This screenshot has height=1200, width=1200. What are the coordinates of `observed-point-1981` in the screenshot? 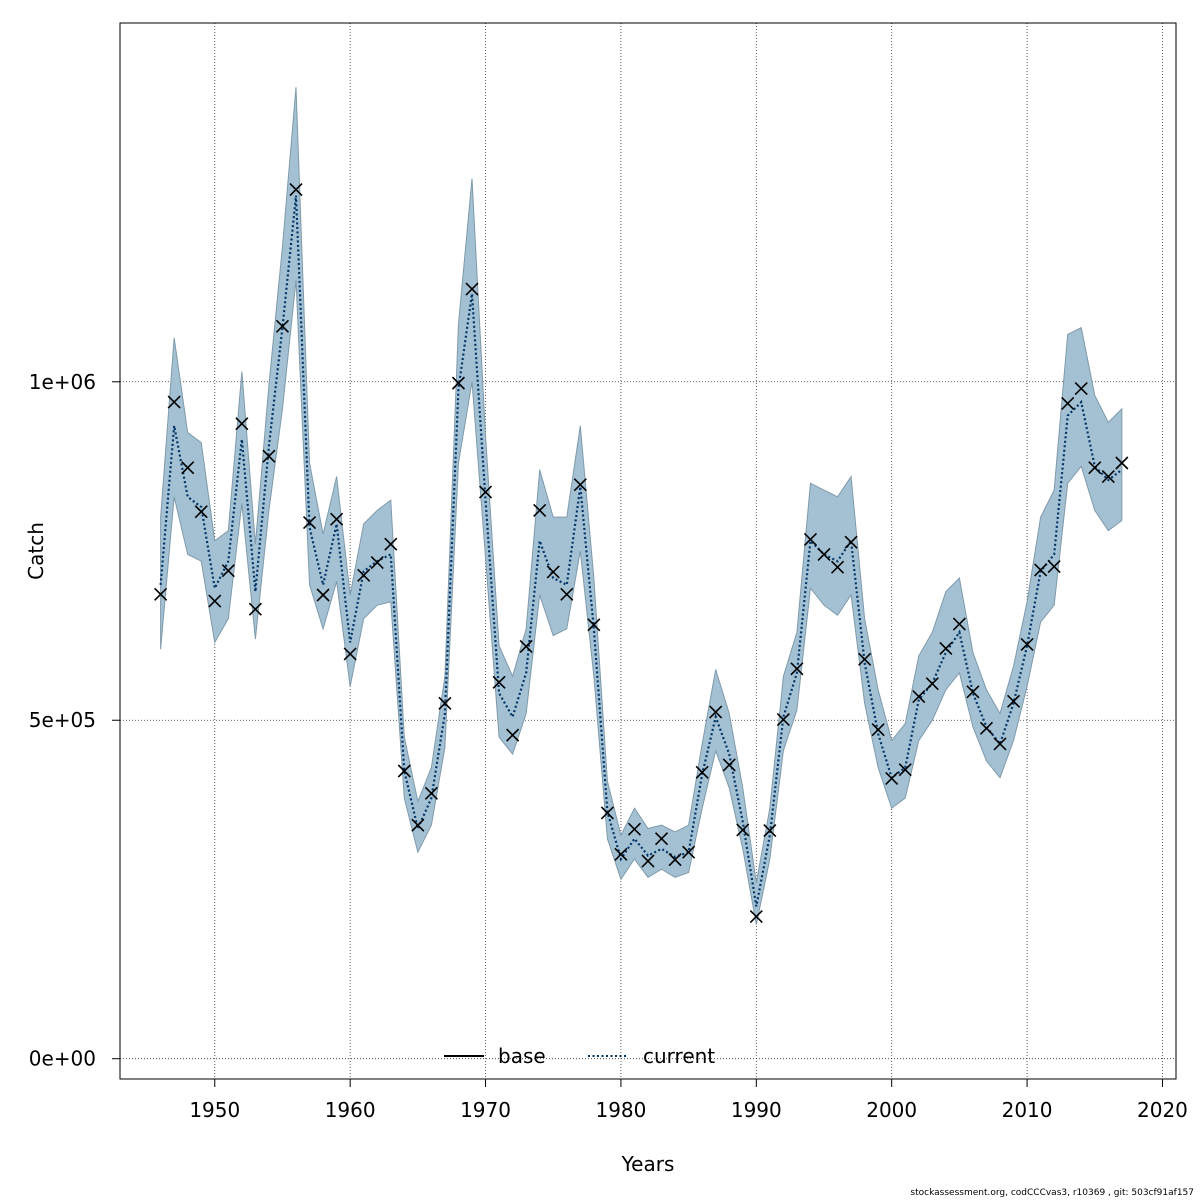 It's located at (634, 829).